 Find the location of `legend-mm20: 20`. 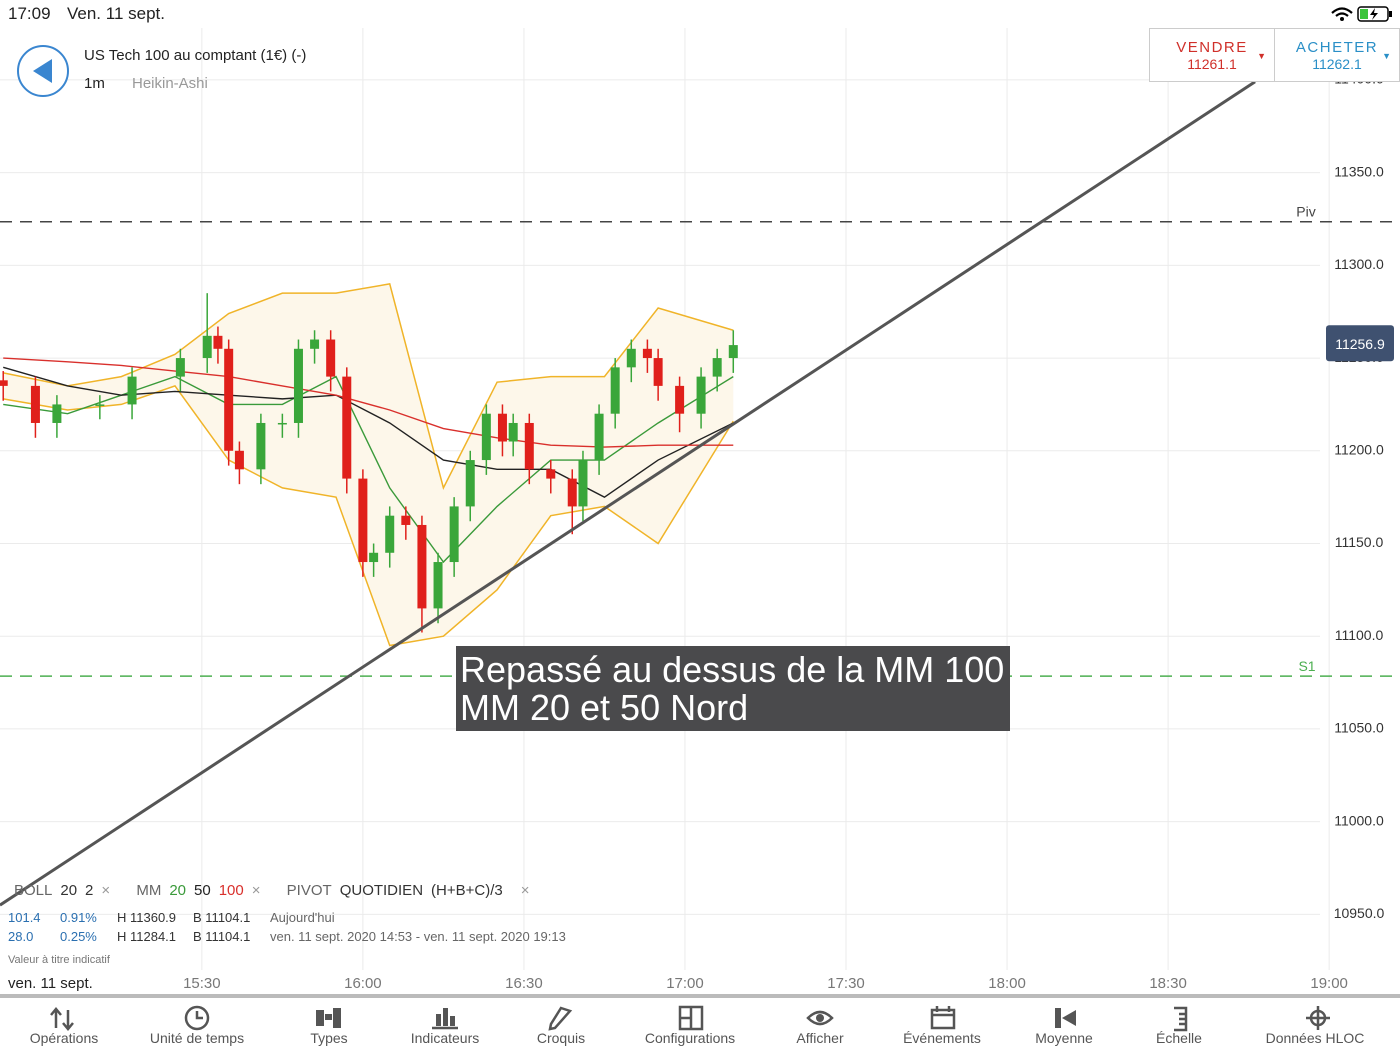

legend-mm20: 20 is located at coordinates (178, 890).